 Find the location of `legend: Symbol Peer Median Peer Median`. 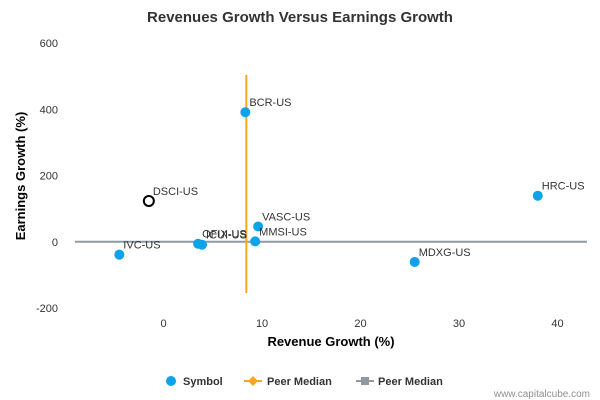

legend: Symbol Peer Median Peer Median is located at coordinates (304, 382).